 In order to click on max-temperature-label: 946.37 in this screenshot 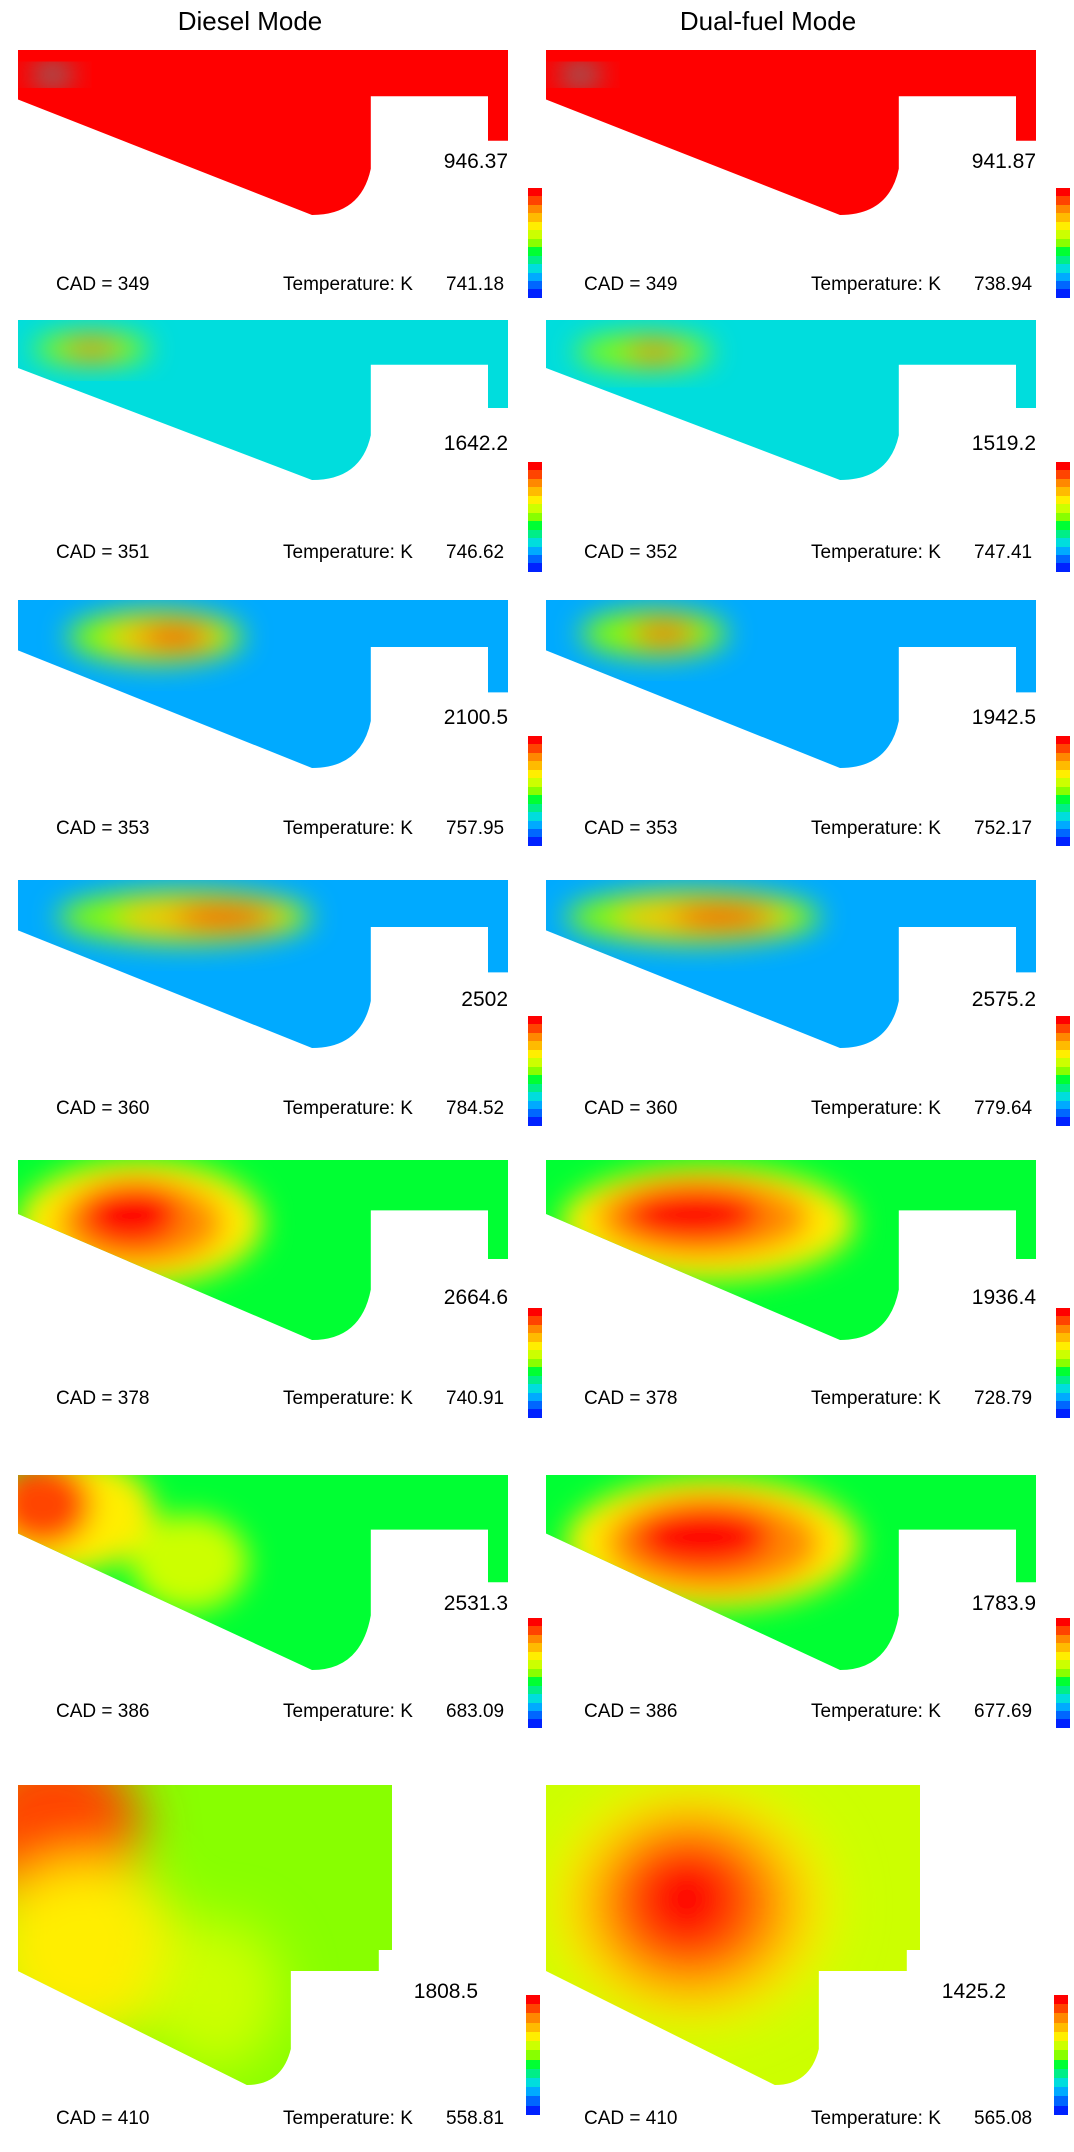, I will do `click(475, 161)`.